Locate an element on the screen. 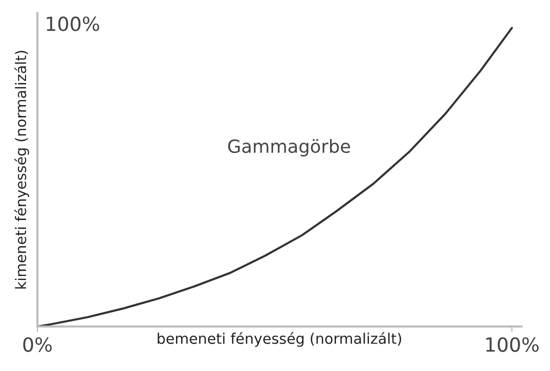 The height and width of the screenshot is (371, 550). x-axis-title: bemeneti fényesség (normalizált) is located at coordinates (280, 339).